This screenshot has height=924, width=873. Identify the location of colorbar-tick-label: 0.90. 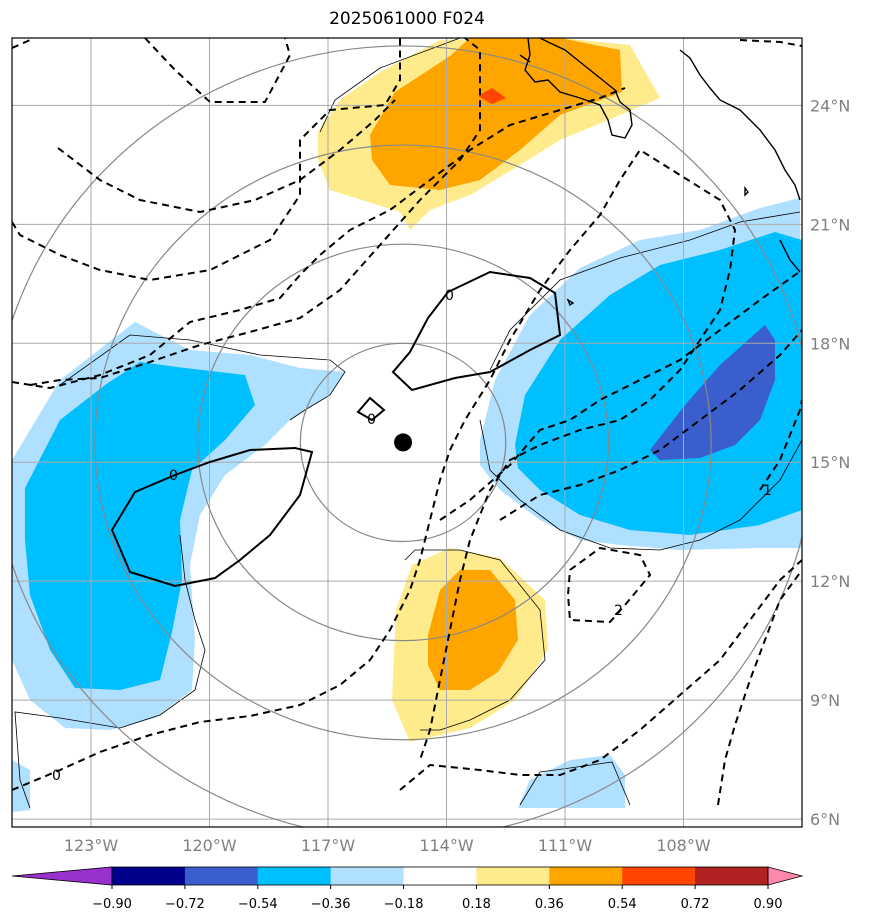
(768, 904).